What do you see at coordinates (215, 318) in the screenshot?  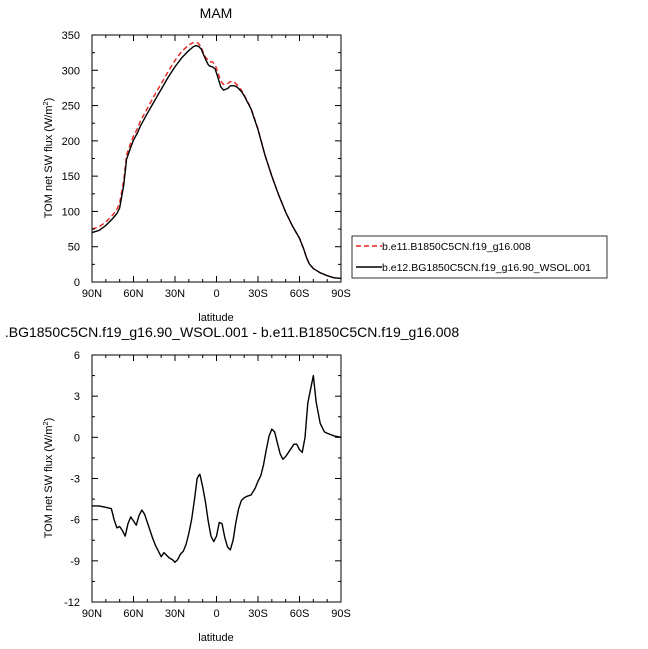 I see `top-x-axis-title: latitude` at bounding box center [215, 318].